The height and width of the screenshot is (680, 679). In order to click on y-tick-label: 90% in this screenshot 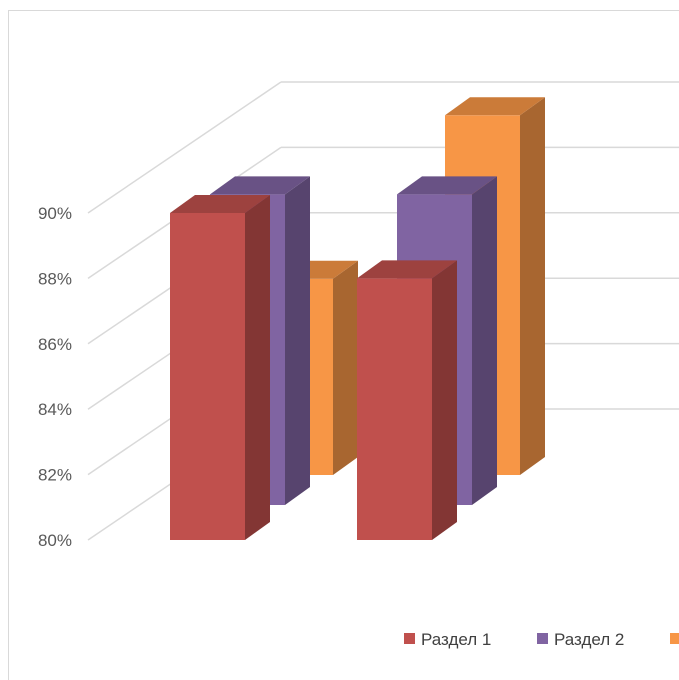, I will do `click(55, 213)`.